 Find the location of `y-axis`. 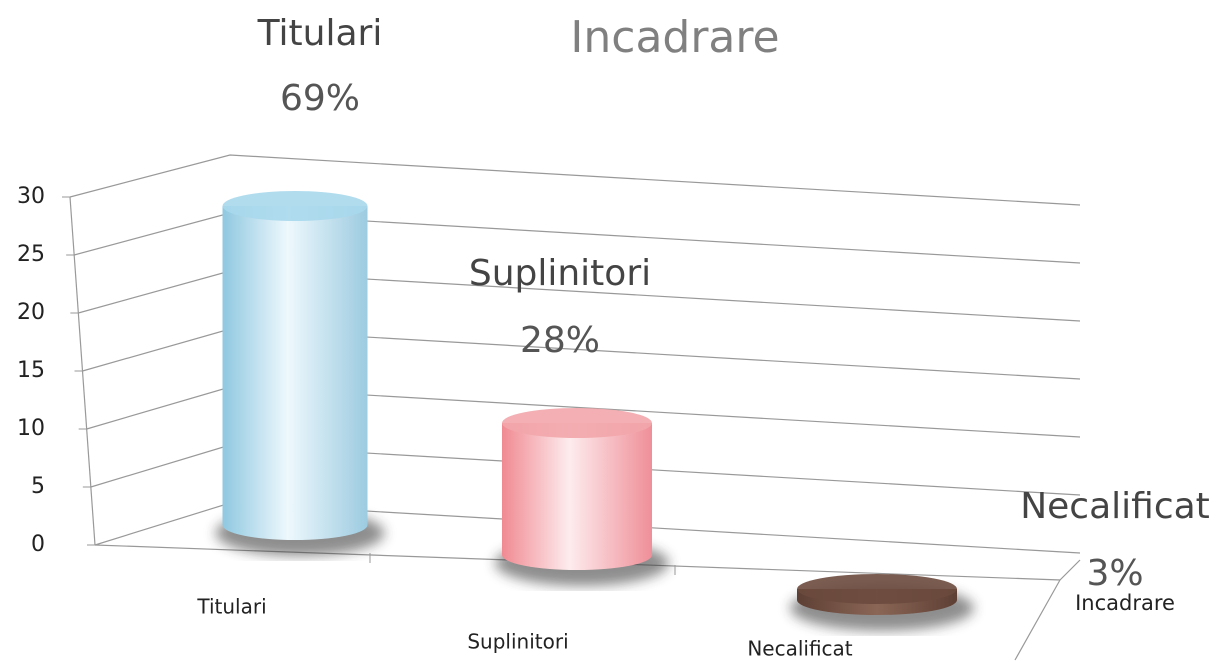

y-axis is located at coordinates (82, 371).